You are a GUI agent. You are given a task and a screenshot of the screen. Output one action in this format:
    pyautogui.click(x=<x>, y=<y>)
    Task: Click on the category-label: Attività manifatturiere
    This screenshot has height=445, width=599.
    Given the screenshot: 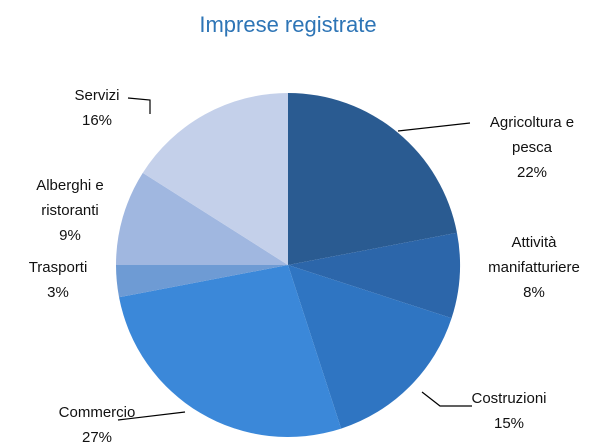 What is the action you would take?
    pyautogui.click(x=534, y=255)
    